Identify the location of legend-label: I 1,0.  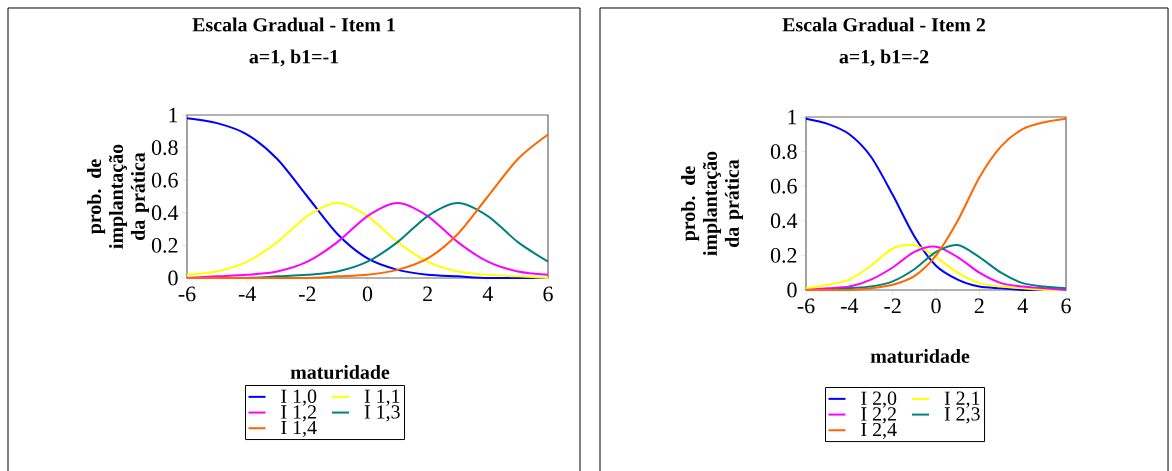
(299, 397).